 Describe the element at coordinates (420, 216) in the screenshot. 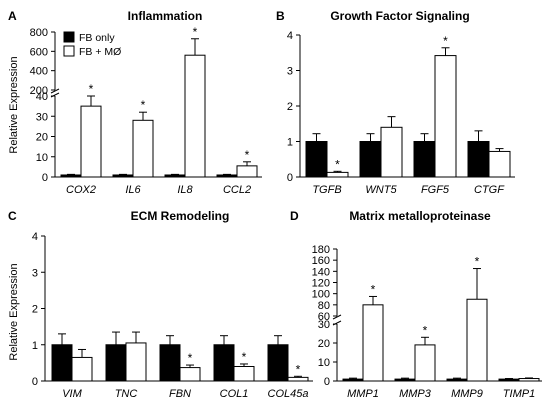

I see `panel-title: Matrix metalloproteinase` at that location.